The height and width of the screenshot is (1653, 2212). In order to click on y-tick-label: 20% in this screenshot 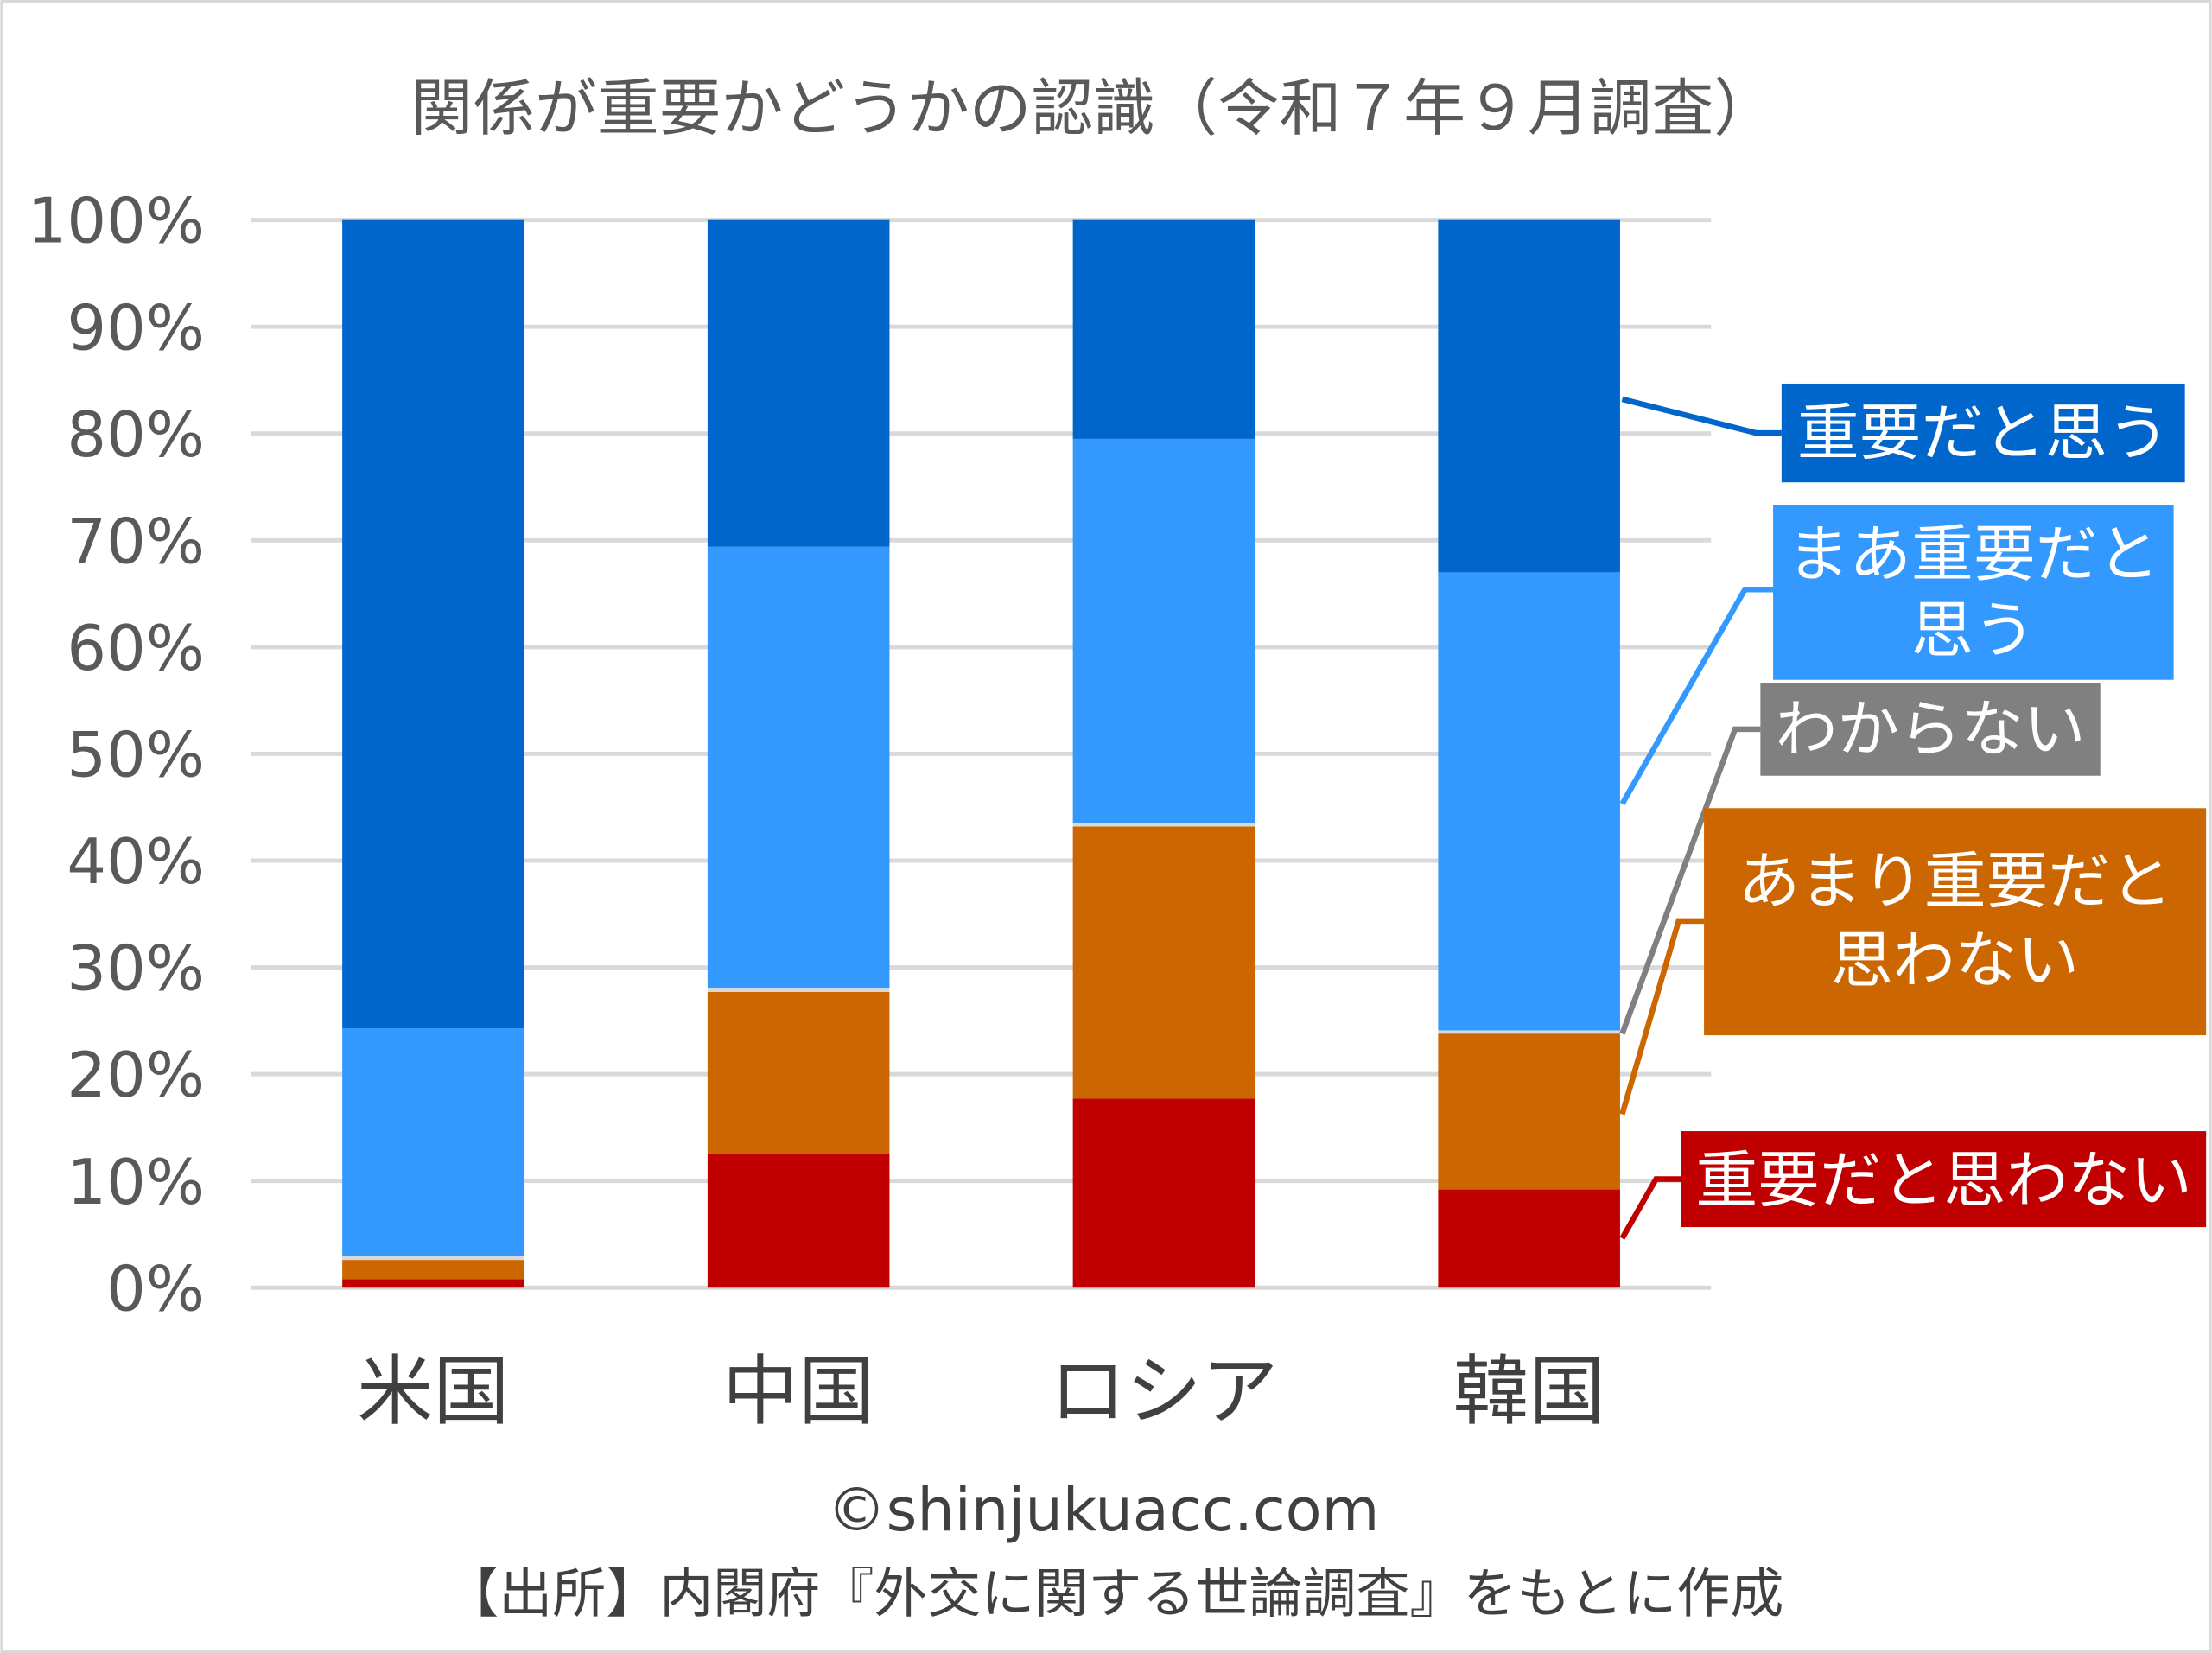, I will do `click(136, 1075)`.